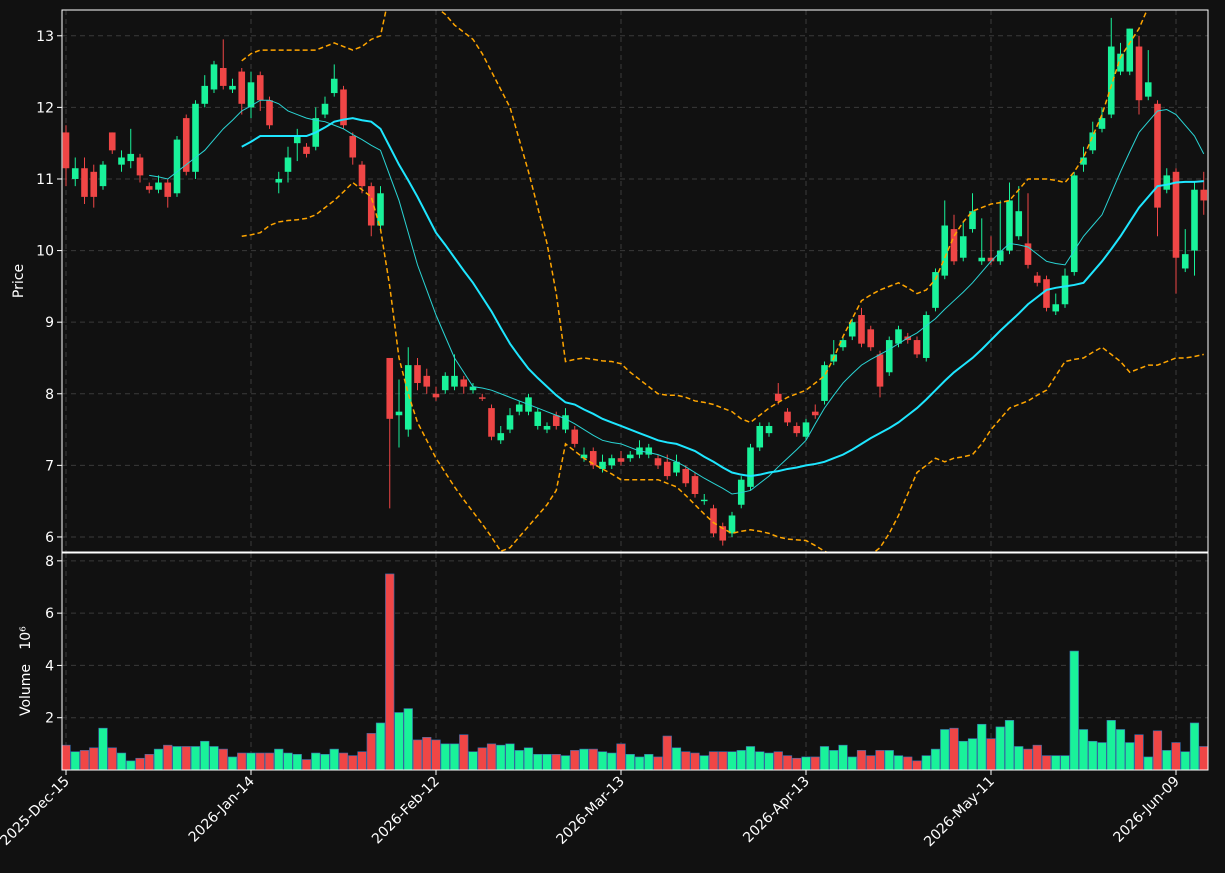 The height and width of the screenshot is (873, 1225). What do you see at coordinates (49, 666) in the screenshot?
I see `y-tick-label: 4` at bounding box center [49, 666].